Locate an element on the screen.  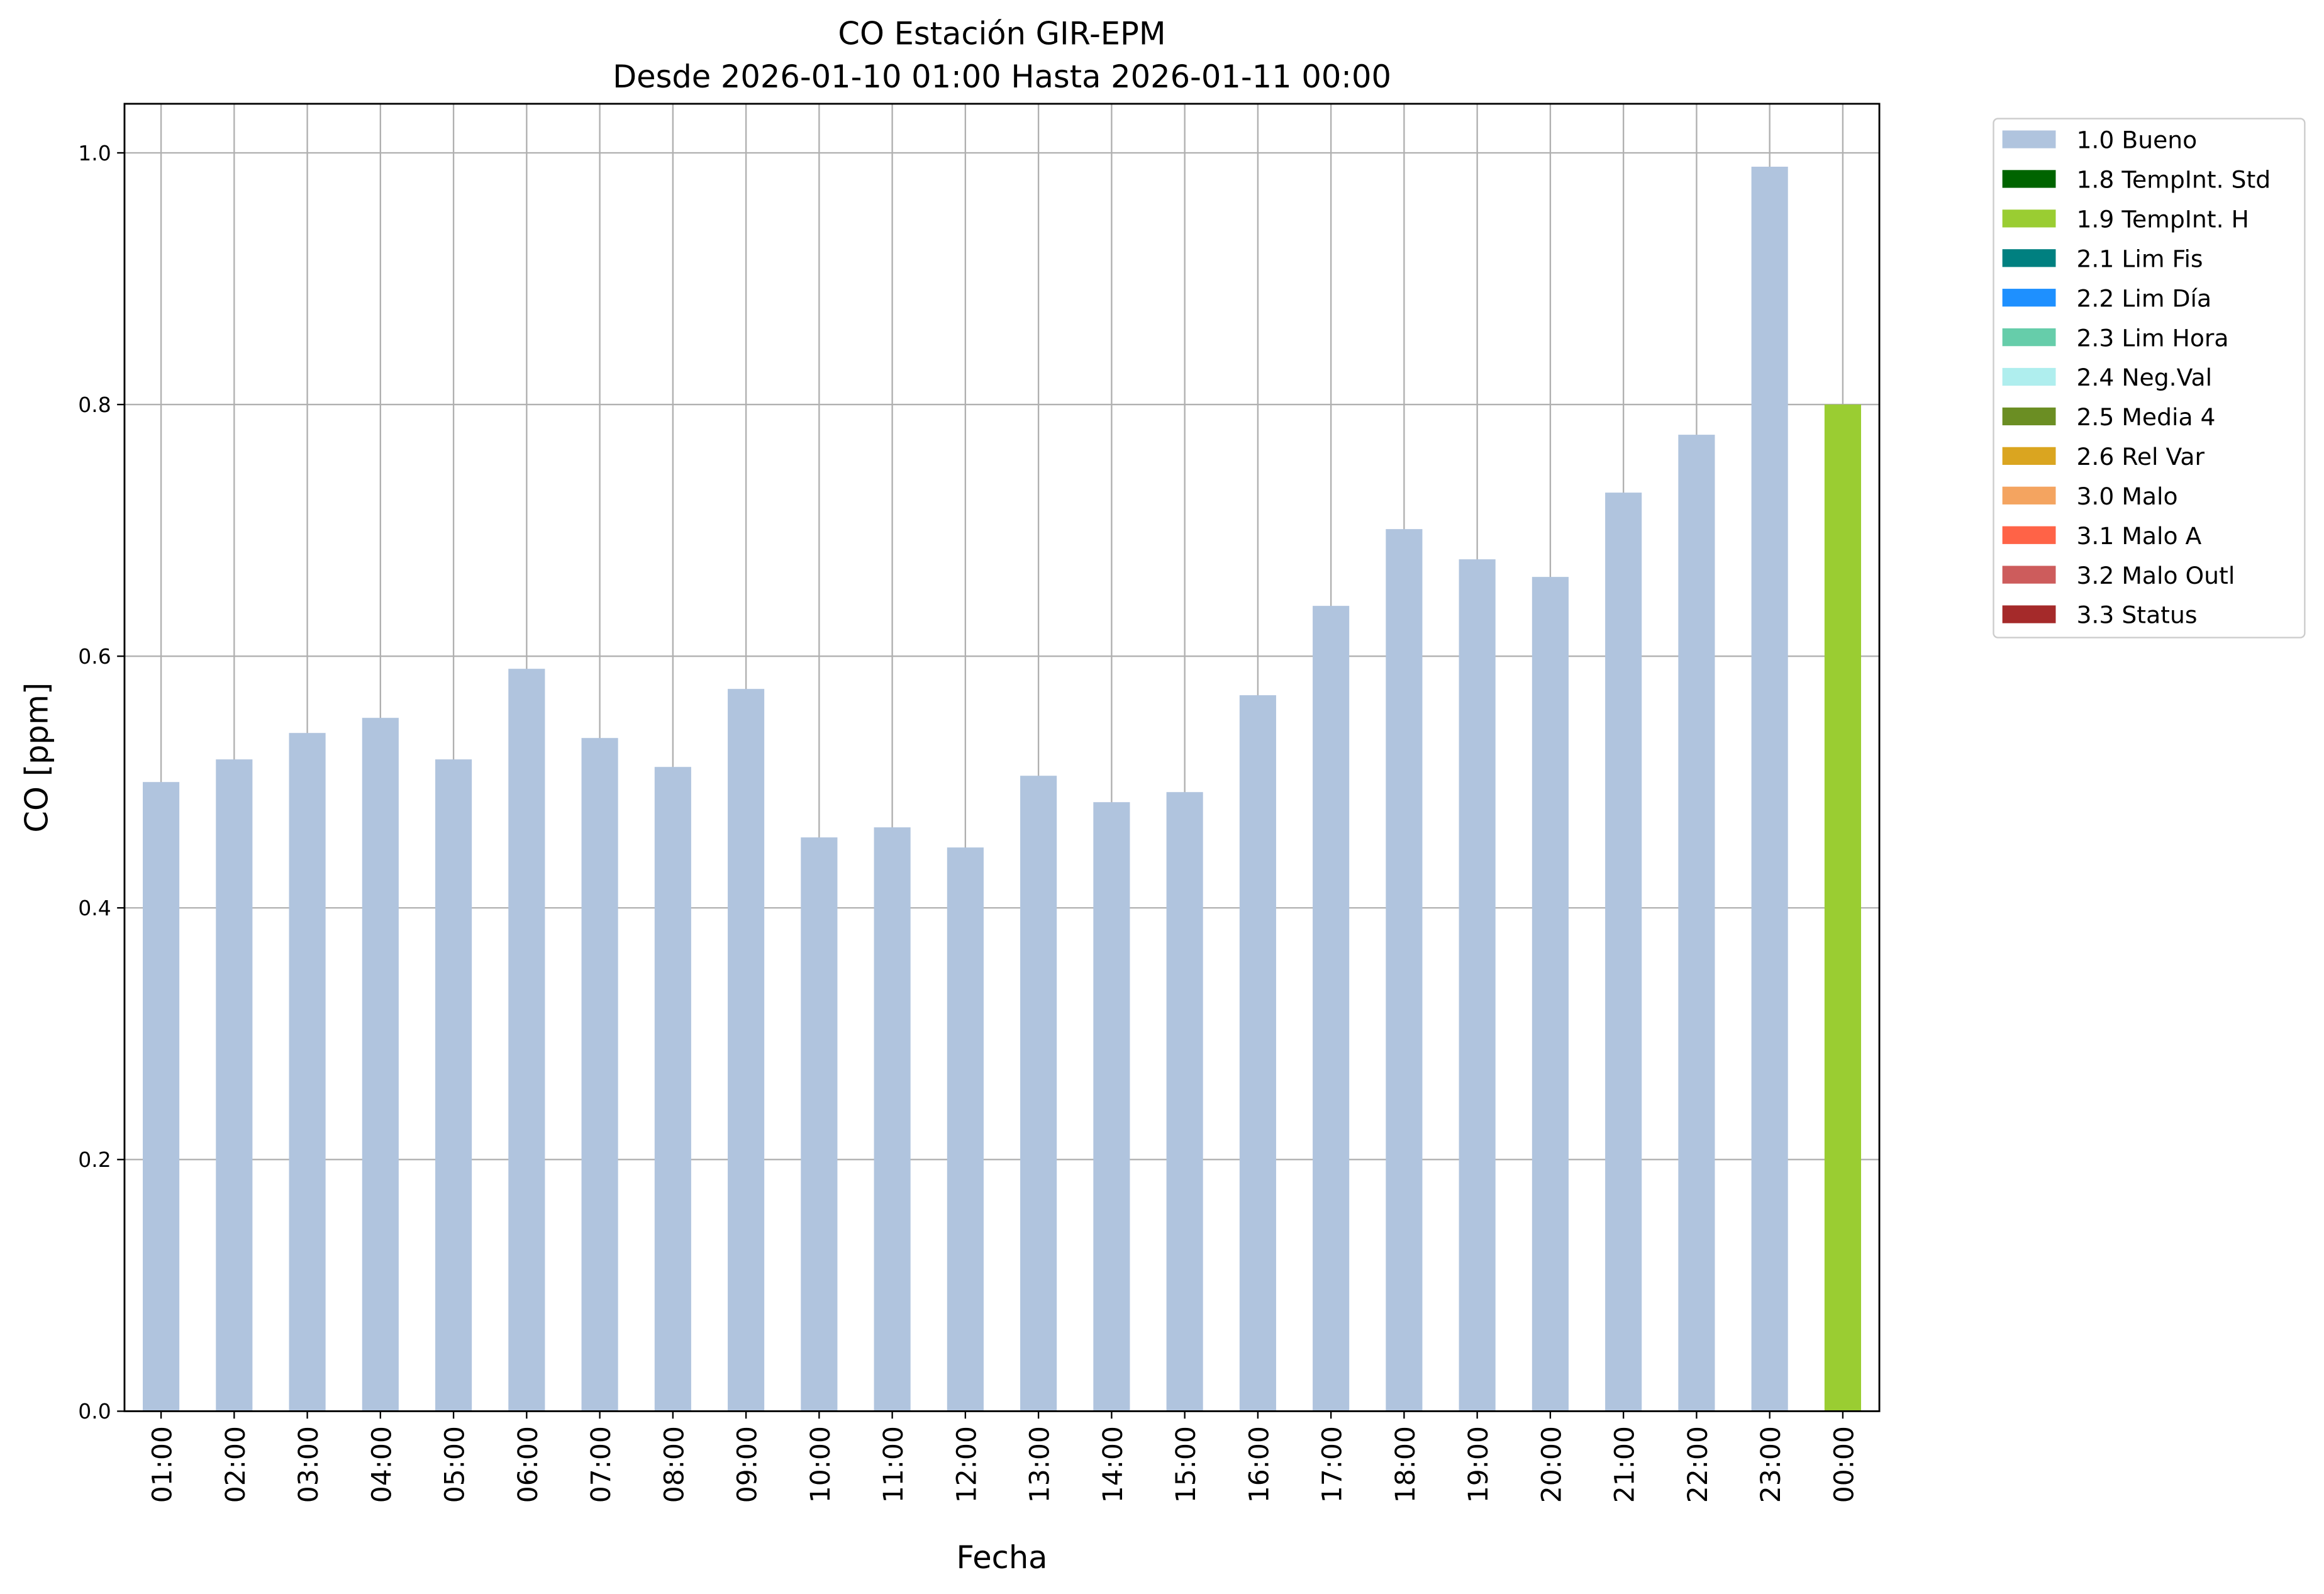
legend-label: 1.8 TempInt. Std is located at coordinates (2173, 180).